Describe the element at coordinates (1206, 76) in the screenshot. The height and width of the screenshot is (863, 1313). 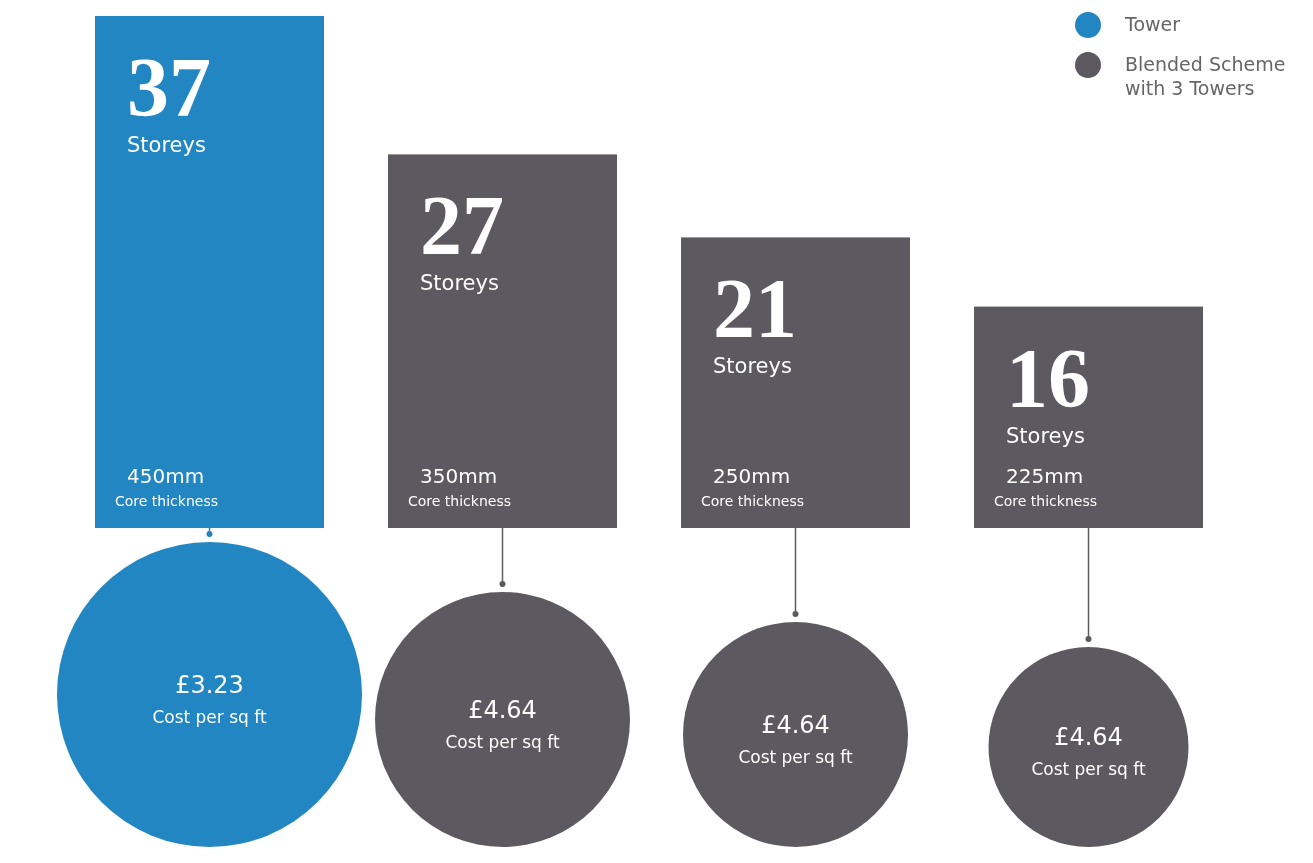
I see `legend-label: Blended Scheme with 3 Towers` at that location.